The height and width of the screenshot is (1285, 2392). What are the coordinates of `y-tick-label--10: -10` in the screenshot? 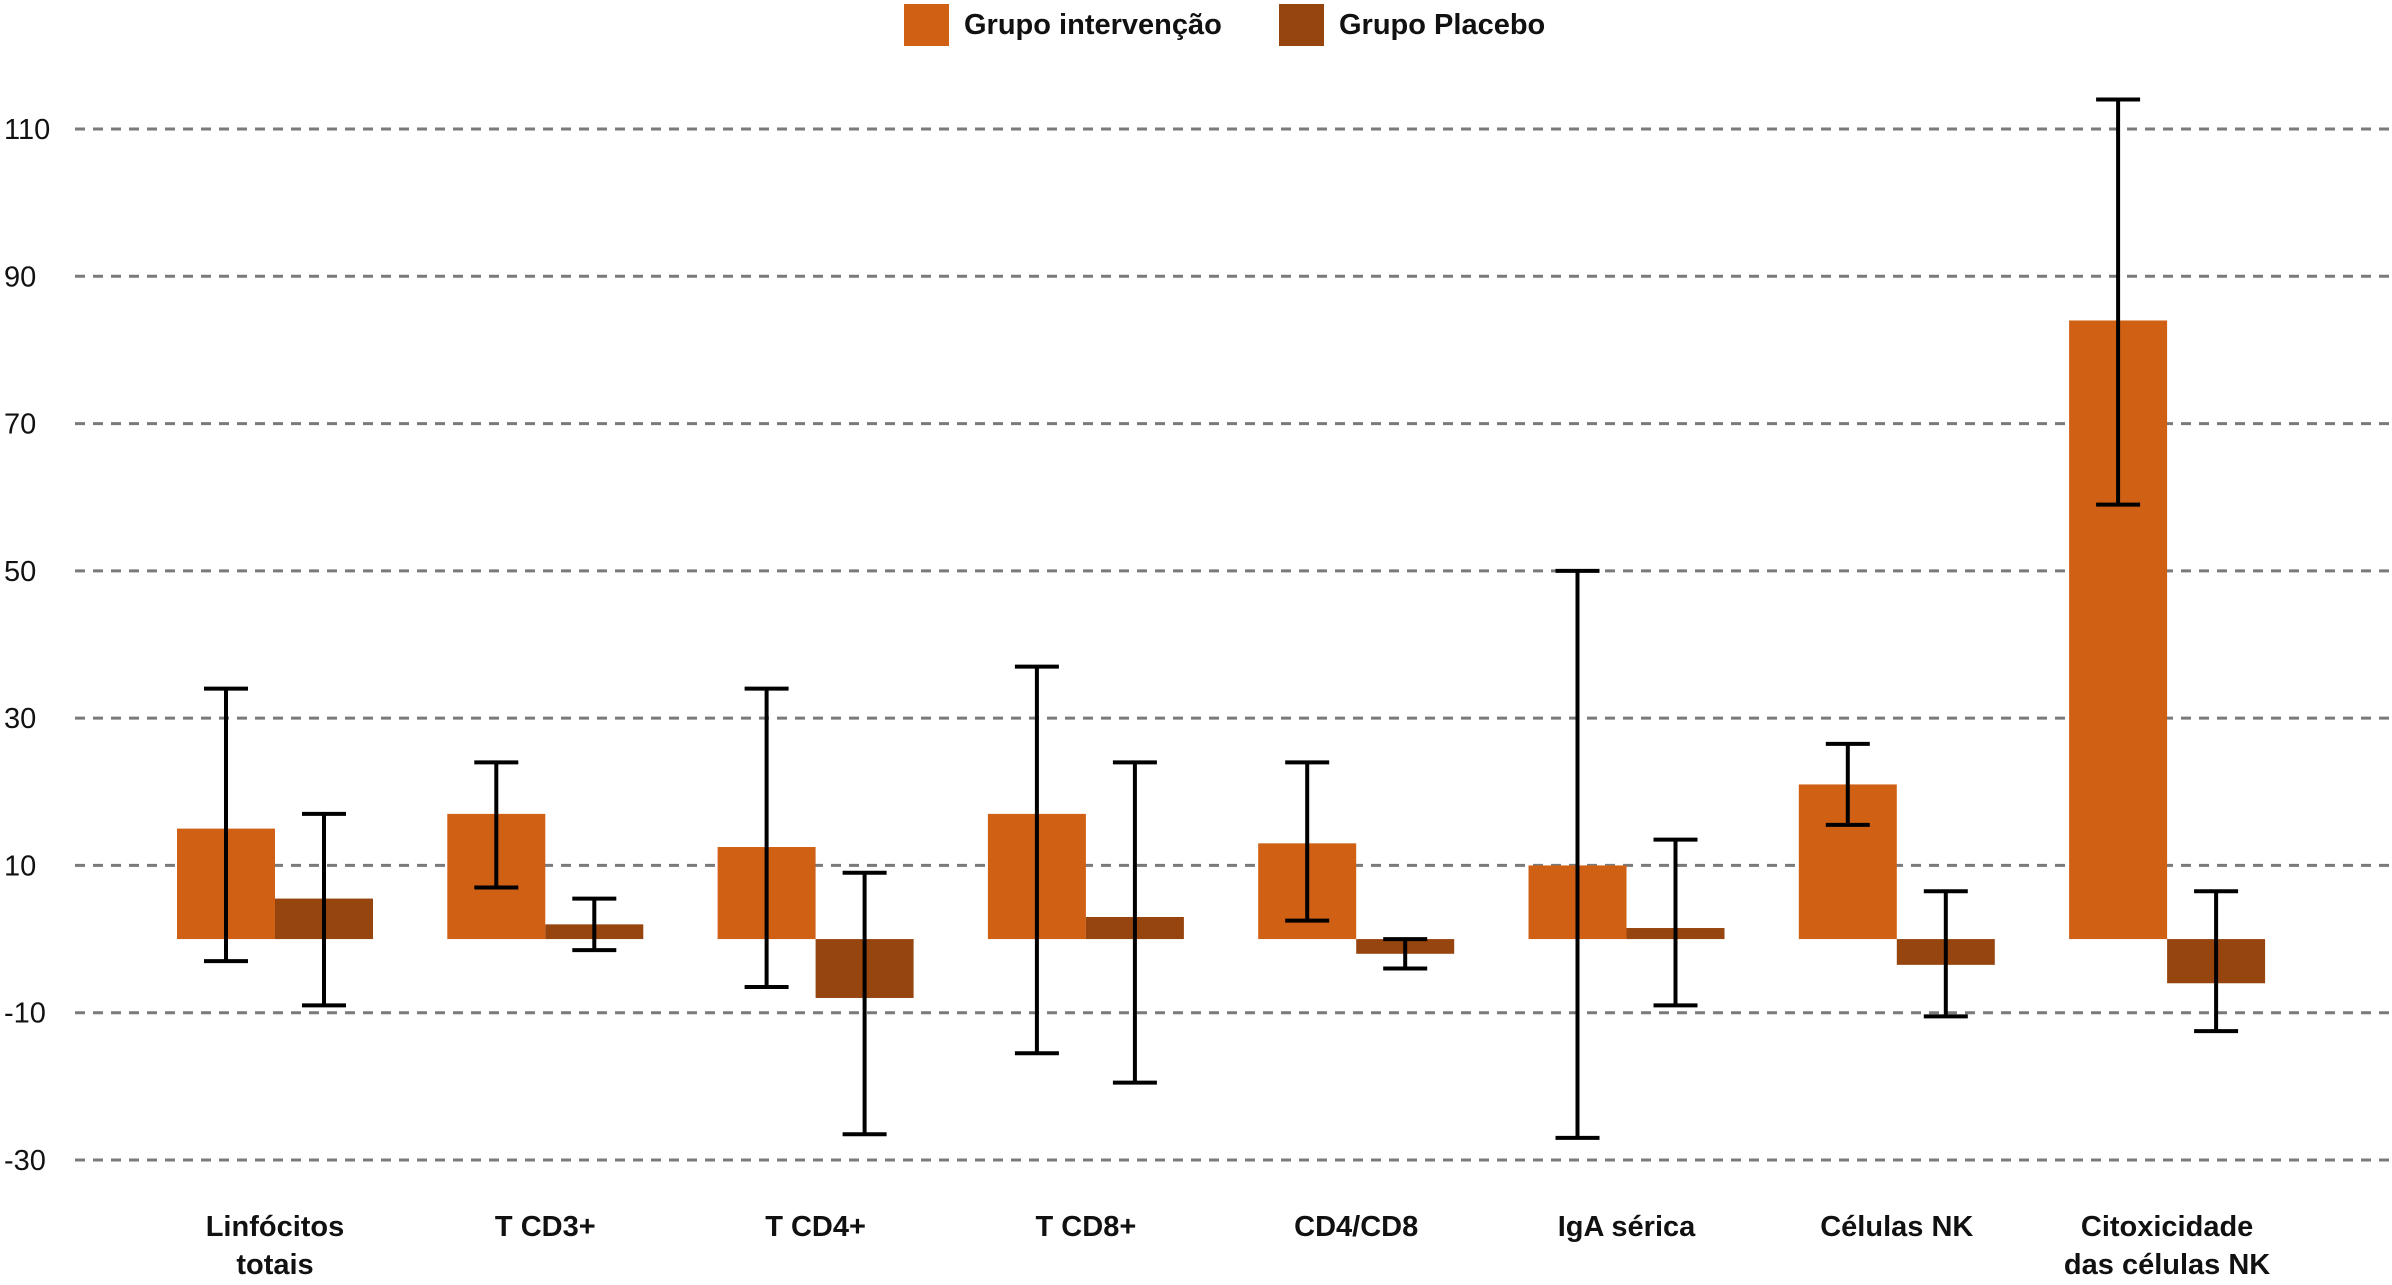 It's located at (25, 1014).